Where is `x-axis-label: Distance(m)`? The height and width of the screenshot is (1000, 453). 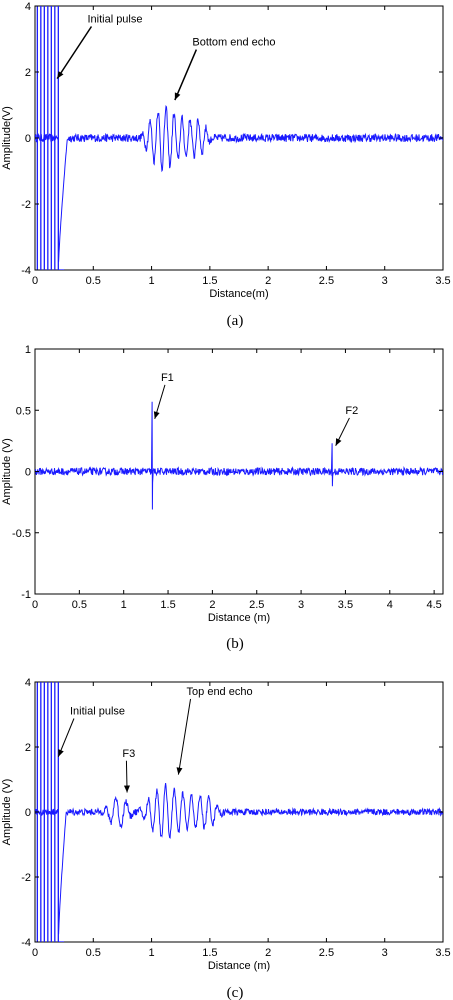 x-axis-label: Distance(m) is located at coordinates (238, 294).